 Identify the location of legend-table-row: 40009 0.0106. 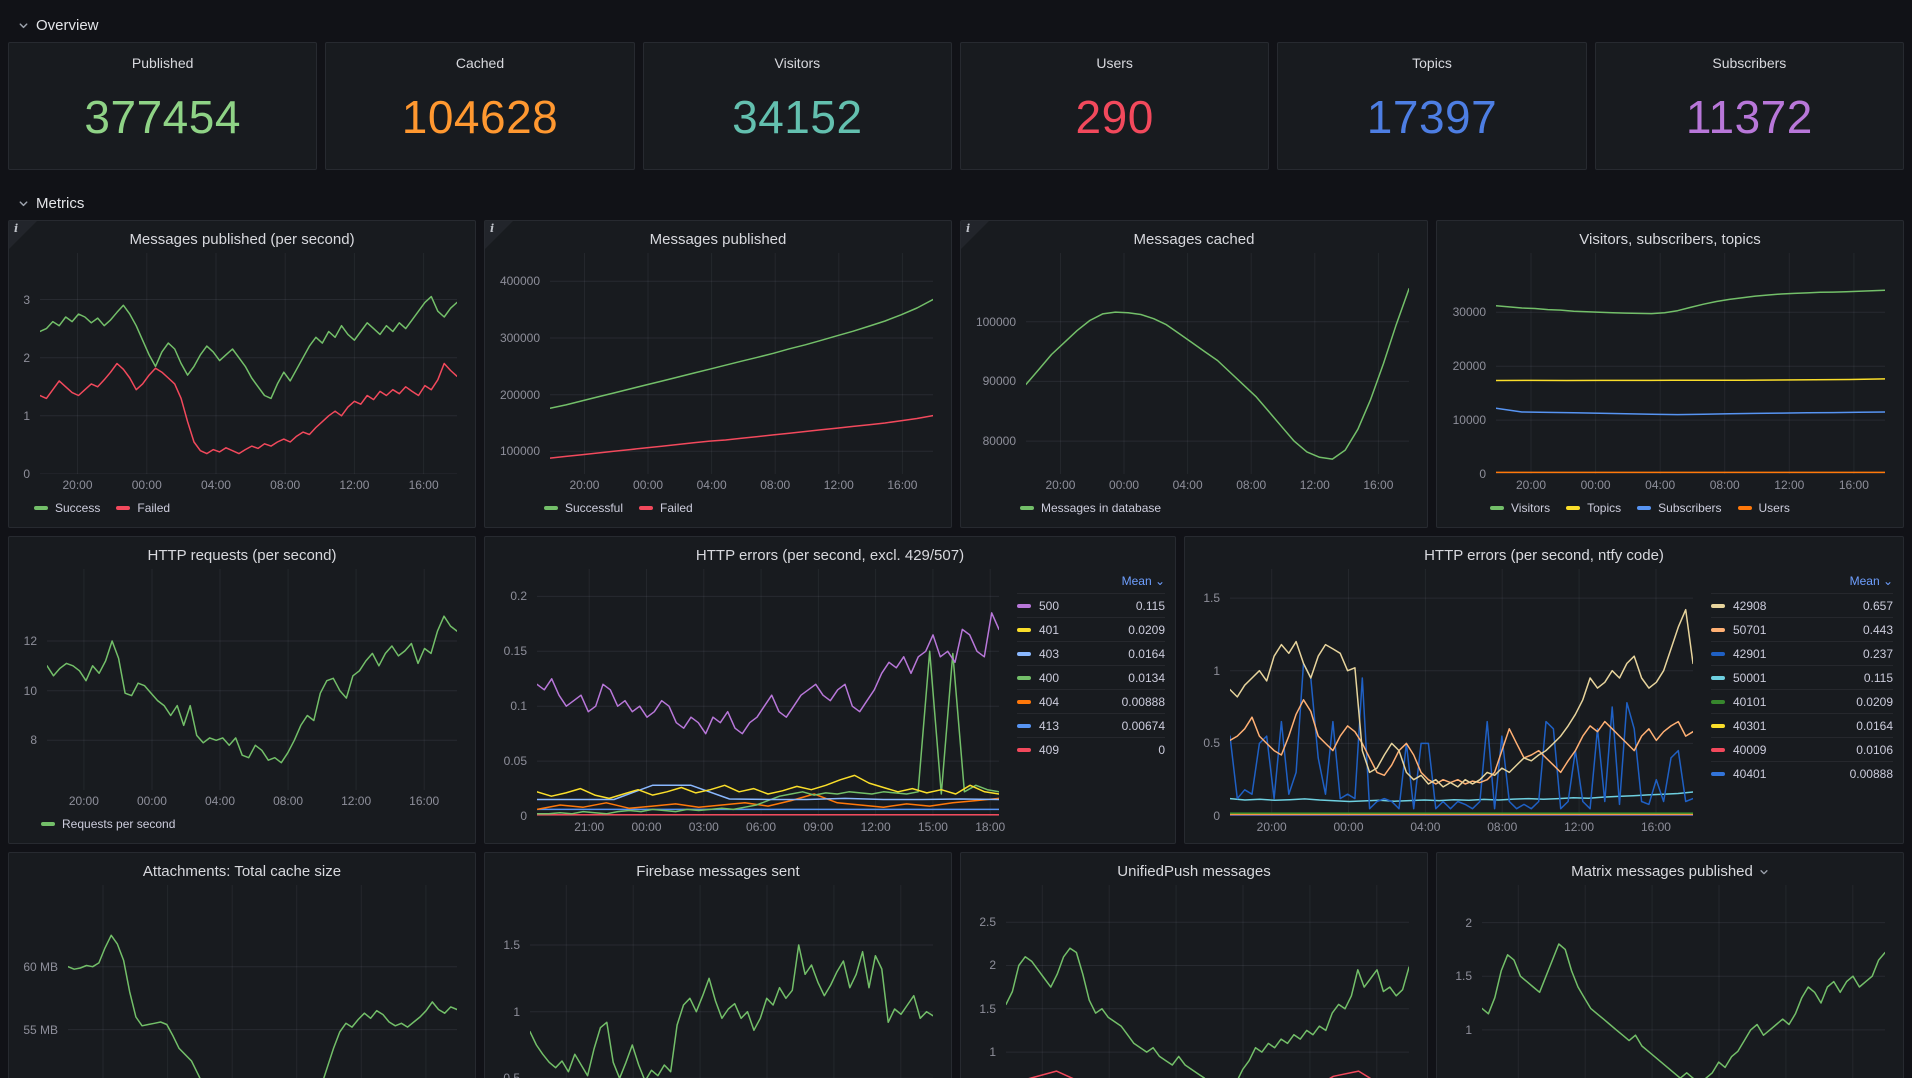
(1802, 749).